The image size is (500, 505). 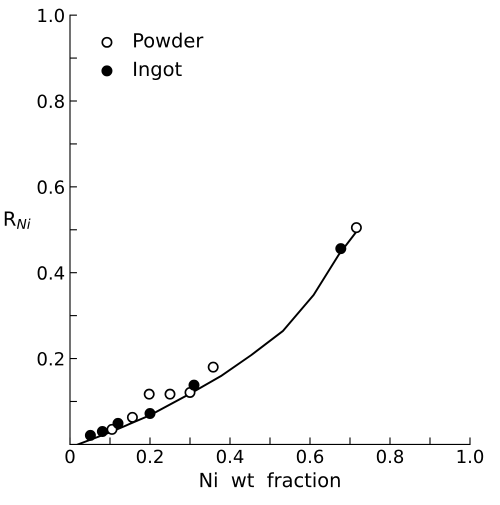 What do you see at coordinates (51, 187) in the screenshot?
I see `y-tick-label: 0.6` at bounding box center [51, 187].